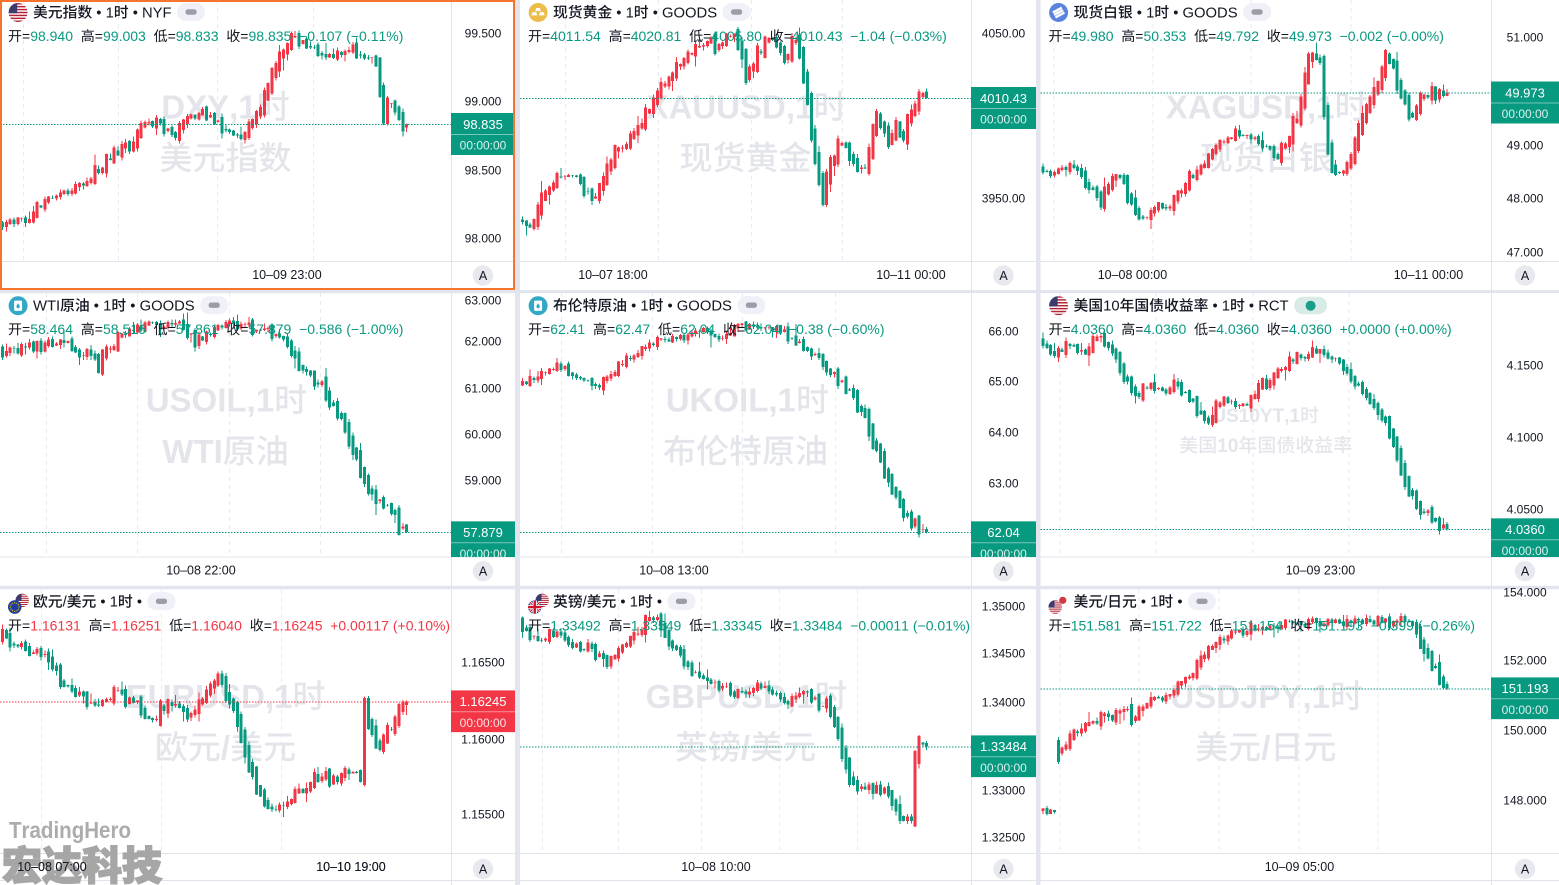 This screenshot has height=885, width=1559. What do you see at coordinates (1004, 33) in the screenshot?
I see `svg-text: 4050.00` at bounding box center [1004, 33].